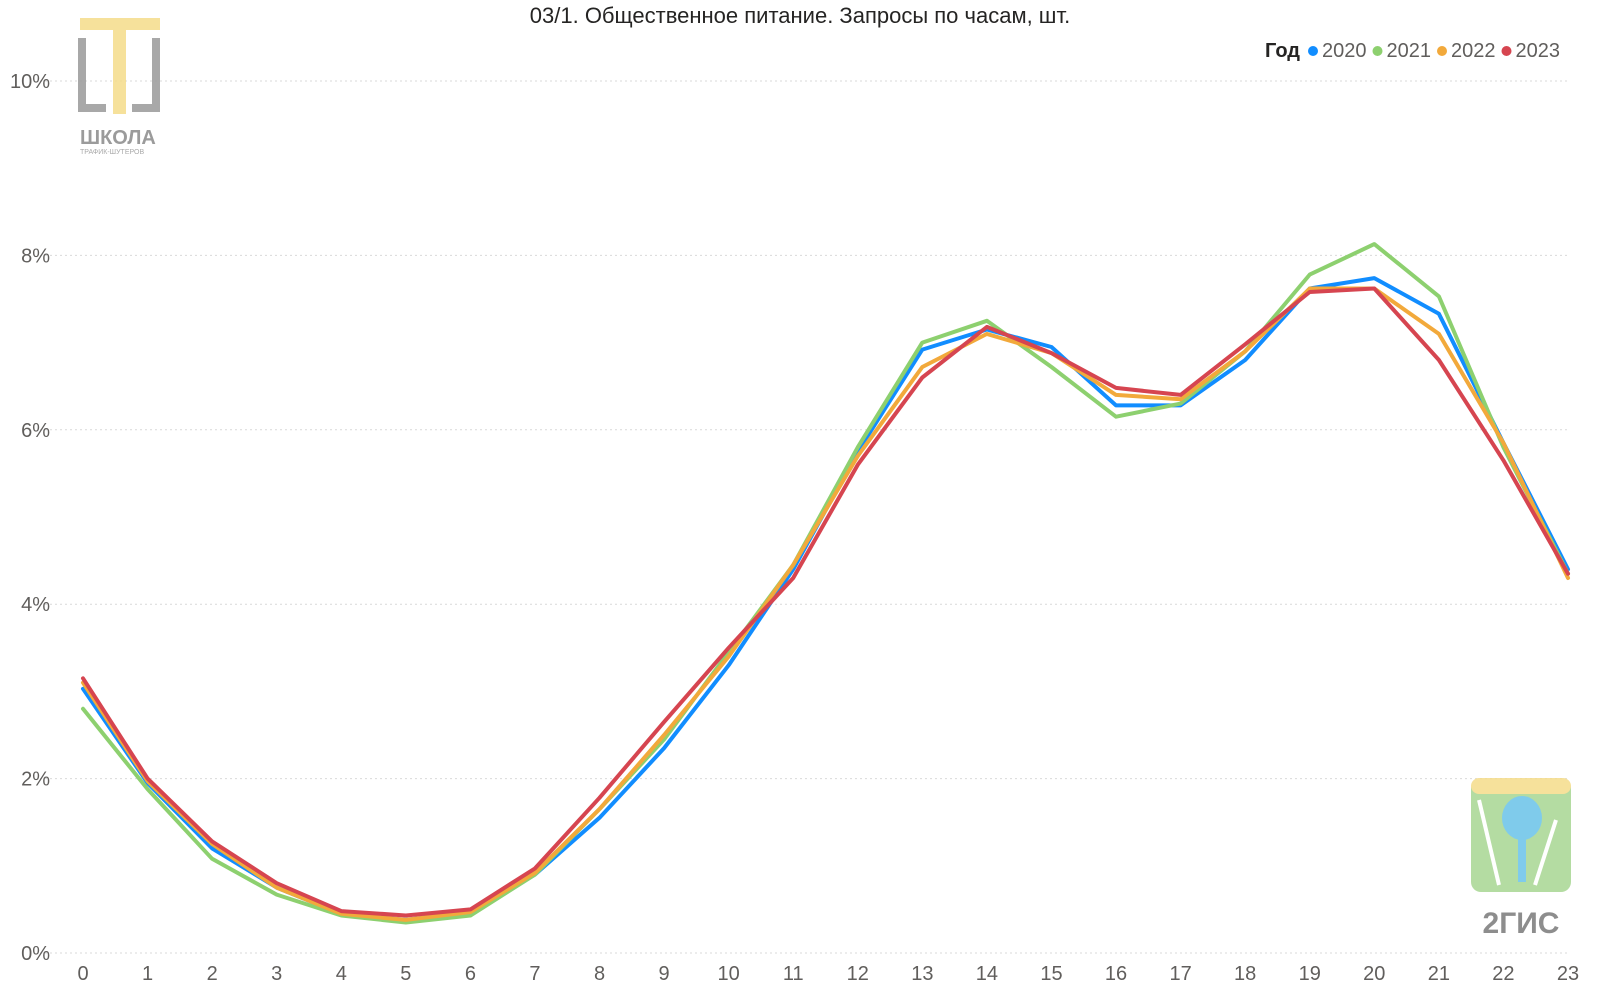 This screenshot has width=1600, height=991. What do you see at coordinates (1344, 51) in the screenshot?
I see `legend-label: 2020` at bounding box center [1344, 51].